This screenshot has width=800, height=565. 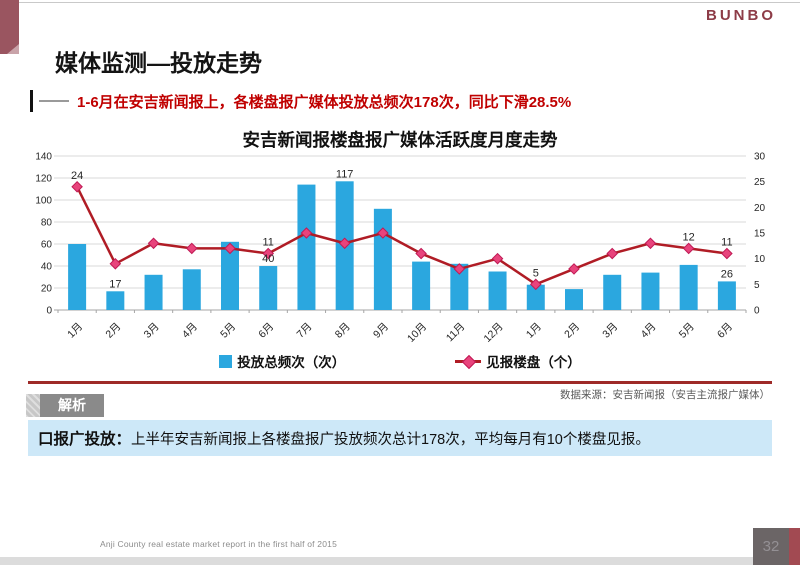 I want to click on legend-bar-label: 投放总频次（次）, so click(x=291, y=362).